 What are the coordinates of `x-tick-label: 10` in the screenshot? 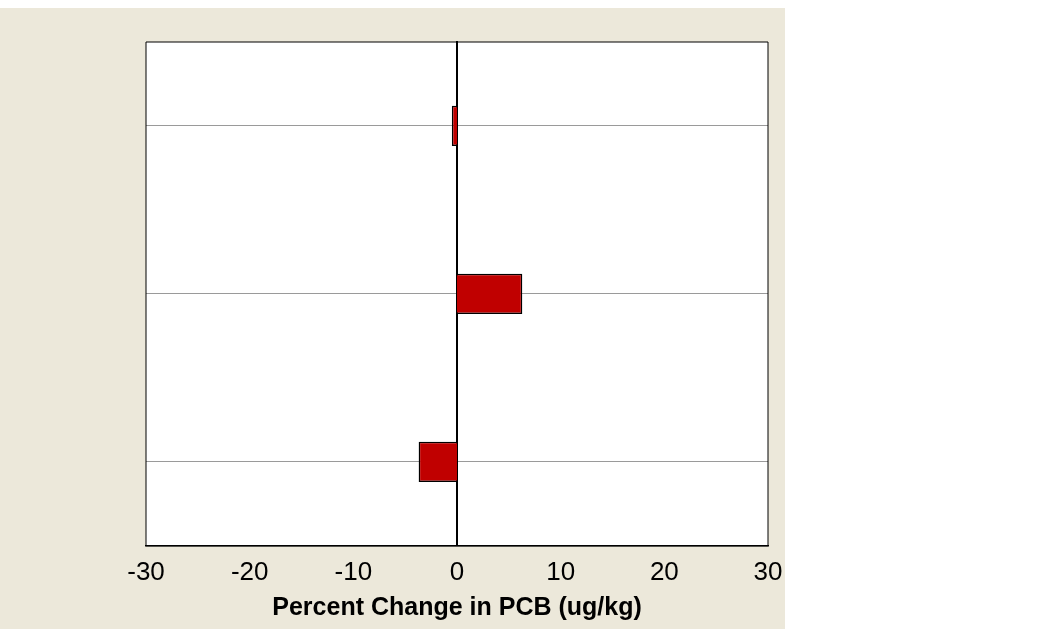 It's located at (561, 570).